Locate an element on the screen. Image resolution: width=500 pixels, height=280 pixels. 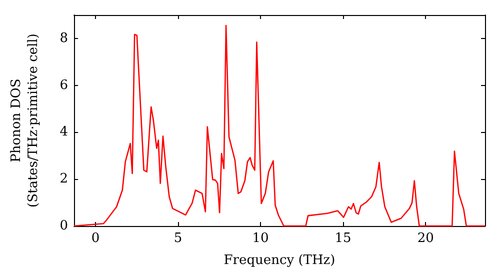
y-axis-title: Phonon DOS (States/THz·primitive cell) is located at coordinates (25, 120).